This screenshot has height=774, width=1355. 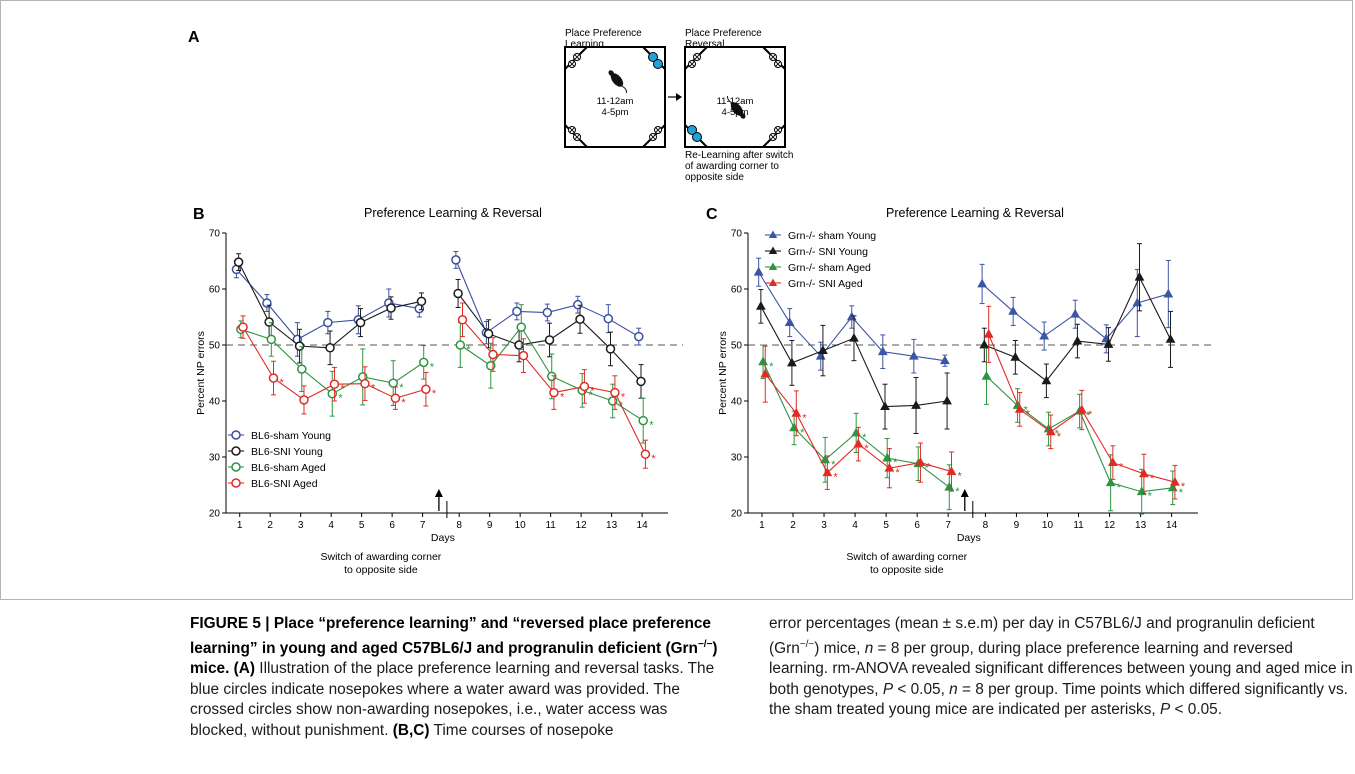 I want to click on x-tick-label: 4, so click(x=855, y=525).